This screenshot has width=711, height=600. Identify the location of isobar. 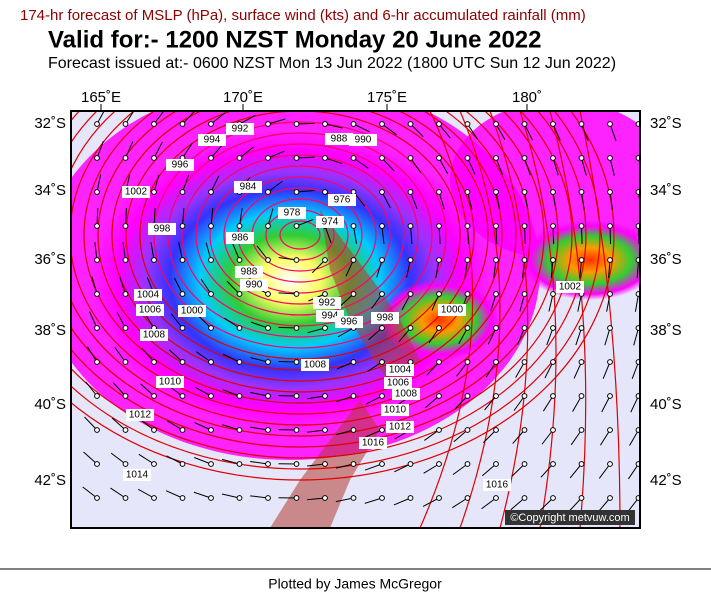
(300, 235).